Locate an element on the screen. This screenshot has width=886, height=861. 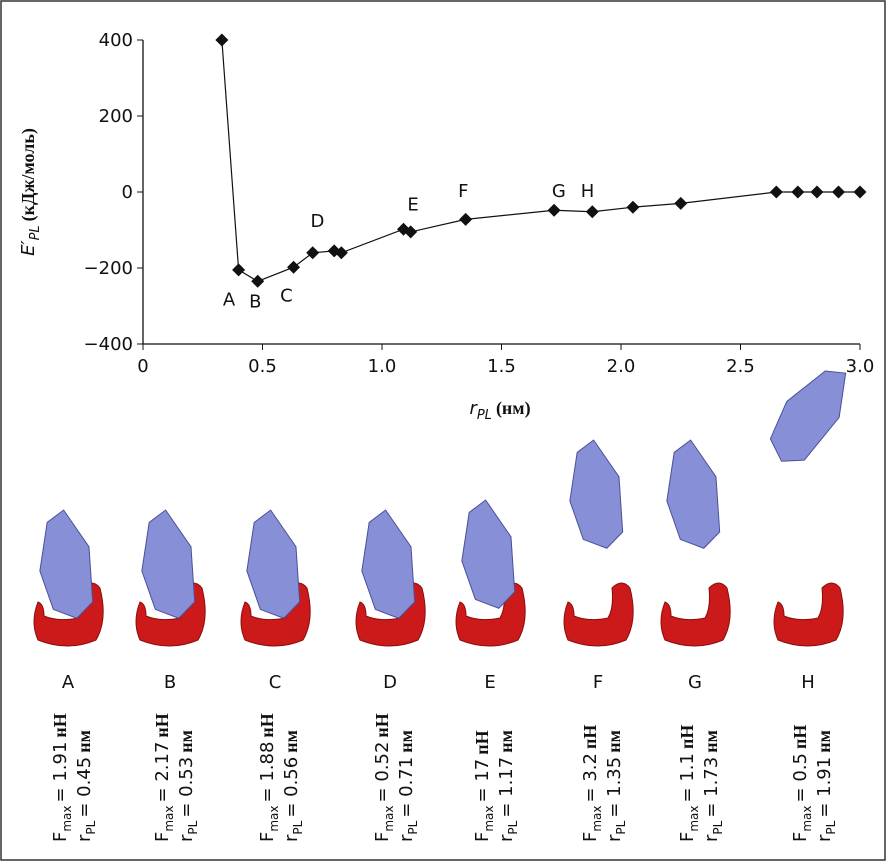
distance-label: rPL = 1.35 нм is located at coordinates (616, 786).